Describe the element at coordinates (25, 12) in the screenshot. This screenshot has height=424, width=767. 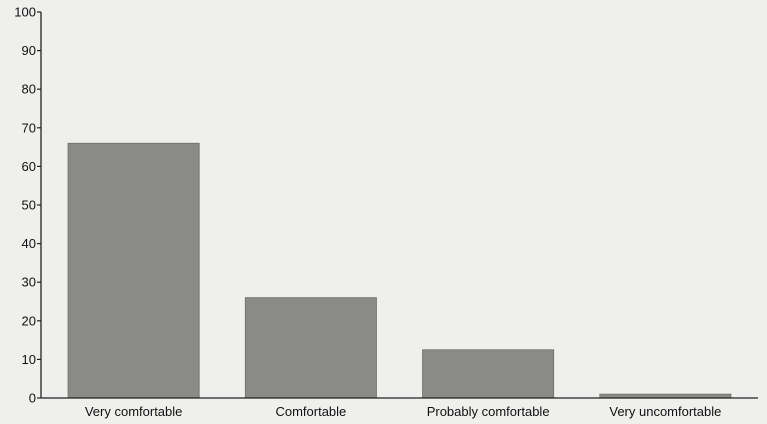
I see `y-tick-label: 100` at that location.